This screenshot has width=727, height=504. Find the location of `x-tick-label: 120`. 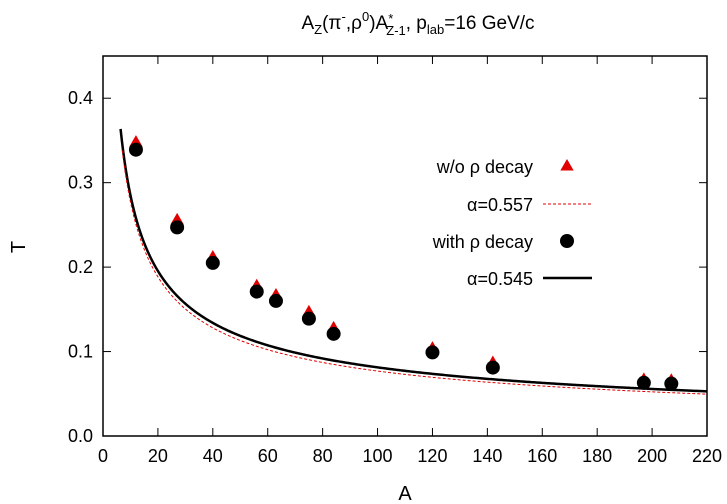

x-tick-label: 120 is located at coordinates (432, 456).